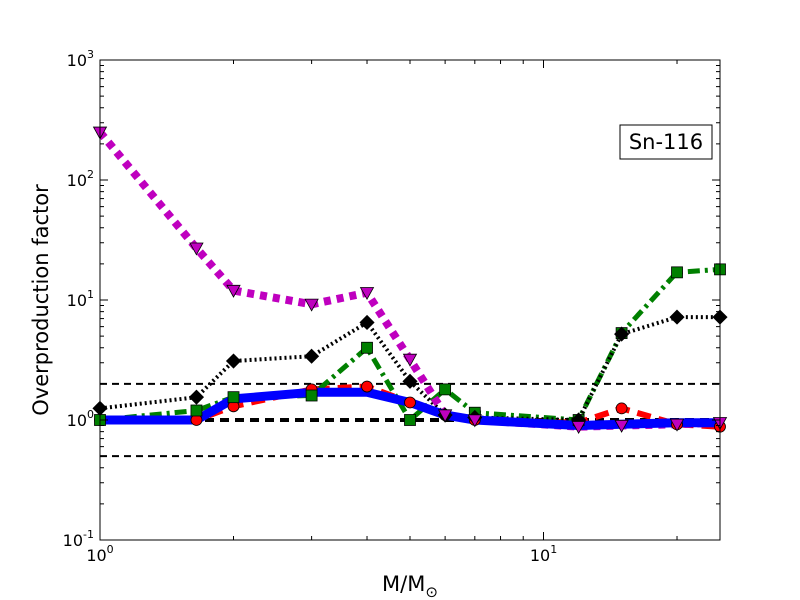 This screenshot has width=800, height=600. What do you see at coordinates (80, 299) in the screenshot?
I see `y-tick-label-2: 10¹` at bounding box center [80, 299].